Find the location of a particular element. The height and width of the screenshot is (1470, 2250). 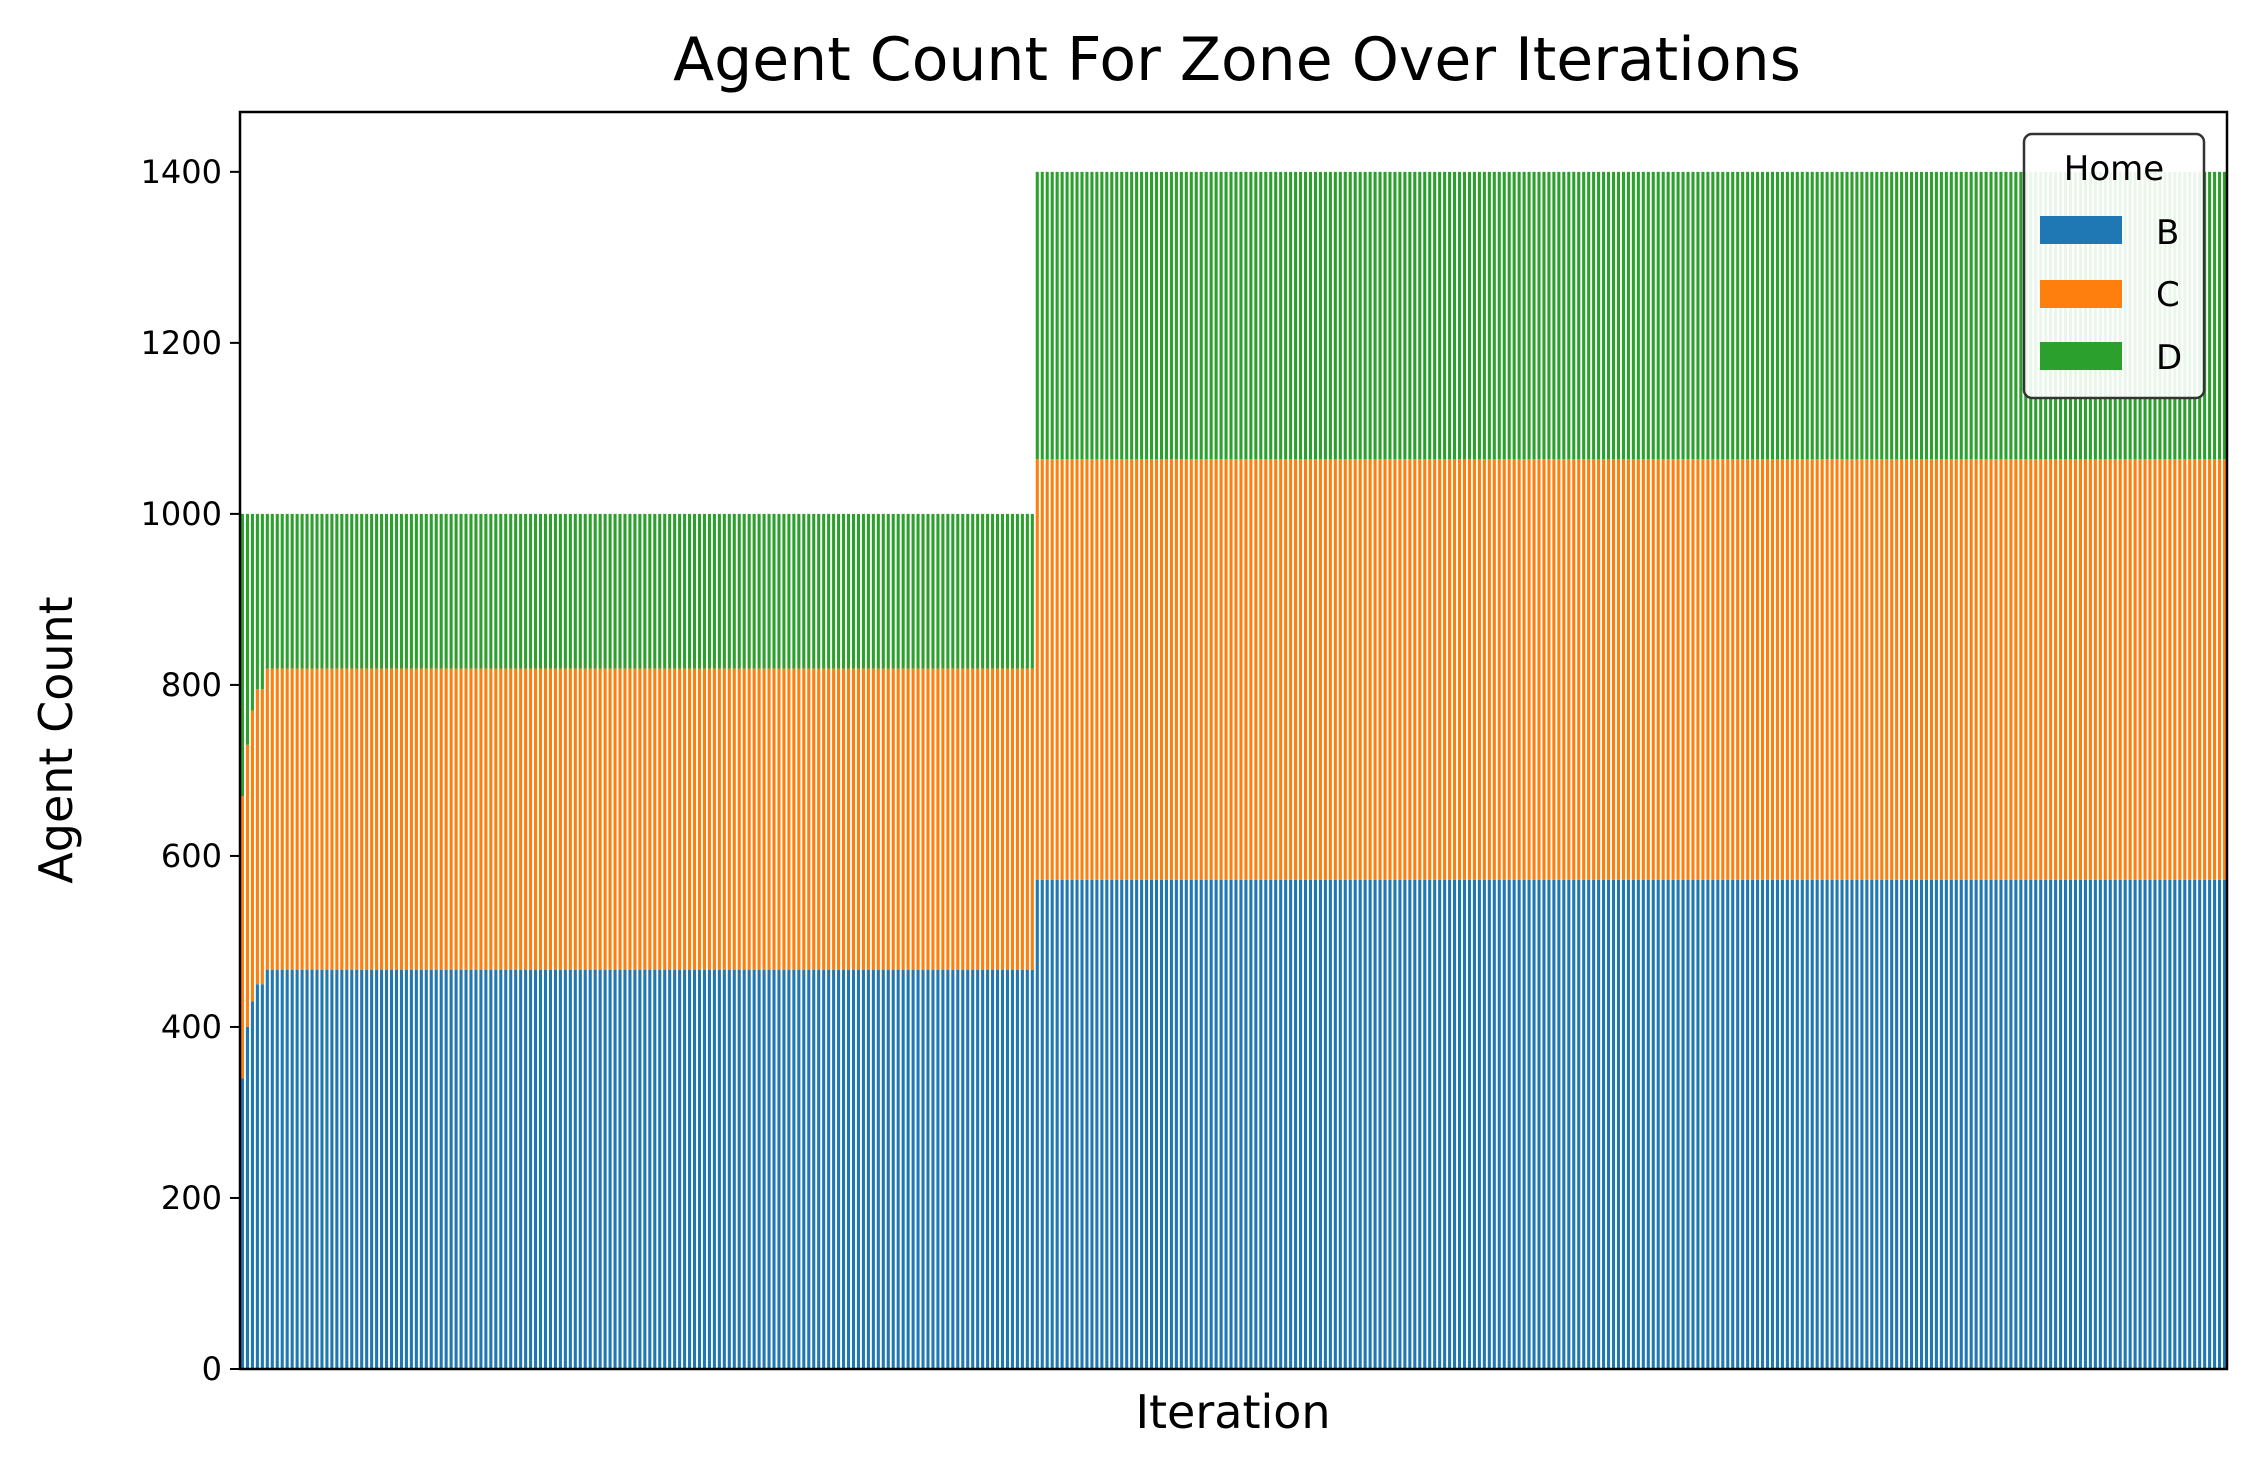

y-tick-label-1400: 1400 is located at coordinates (181, 172).